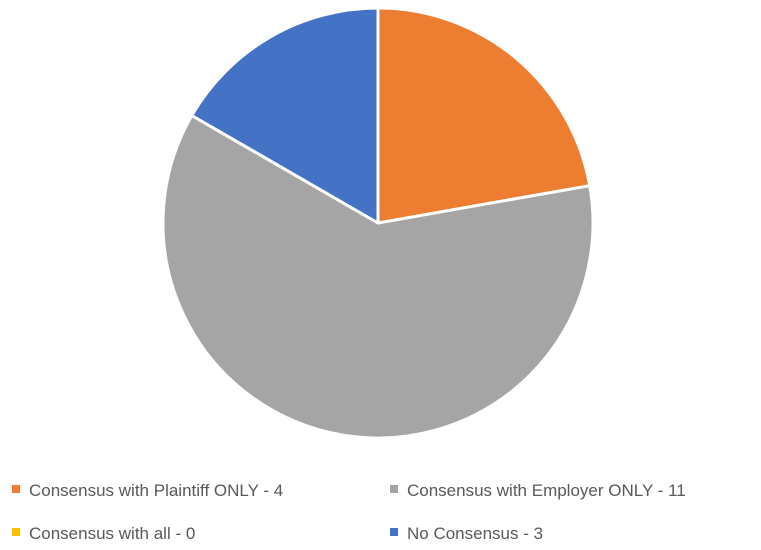 The image size is (761, 550). I want to click on legend-swatch-all, so click(16, 532).